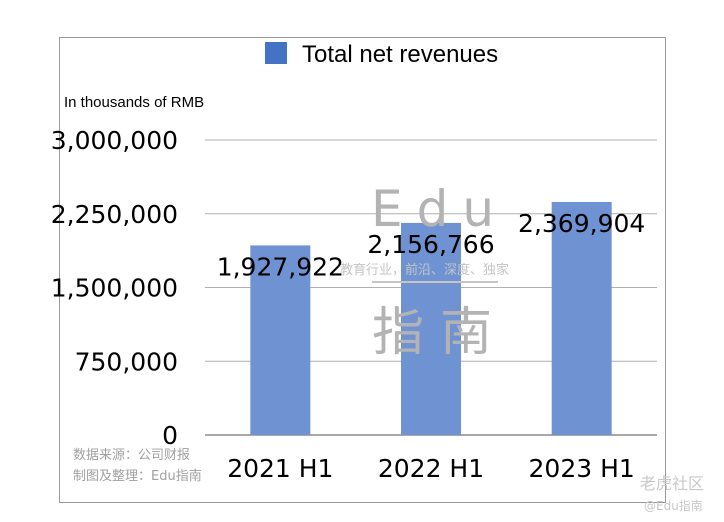 Image resolution: width=724 pixels, height=522 pixels. I want to click on x-tick-label: 2021 H1, so click(280, 468).